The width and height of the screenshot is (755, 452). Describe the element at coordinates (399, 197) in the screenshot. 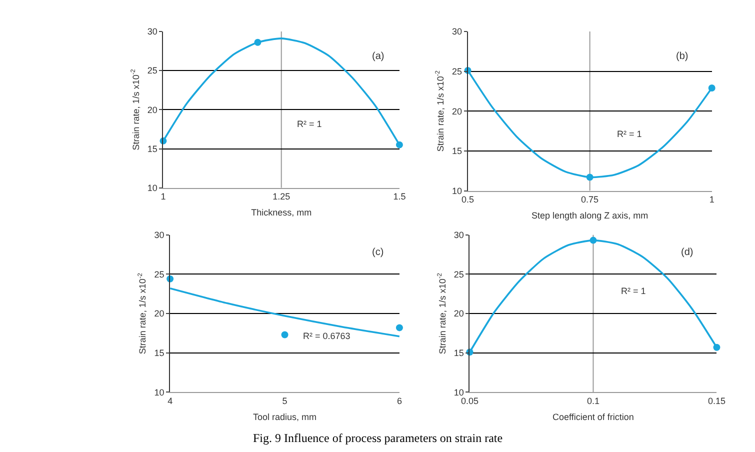

I see `x-tick-label: 1.5` at that location.